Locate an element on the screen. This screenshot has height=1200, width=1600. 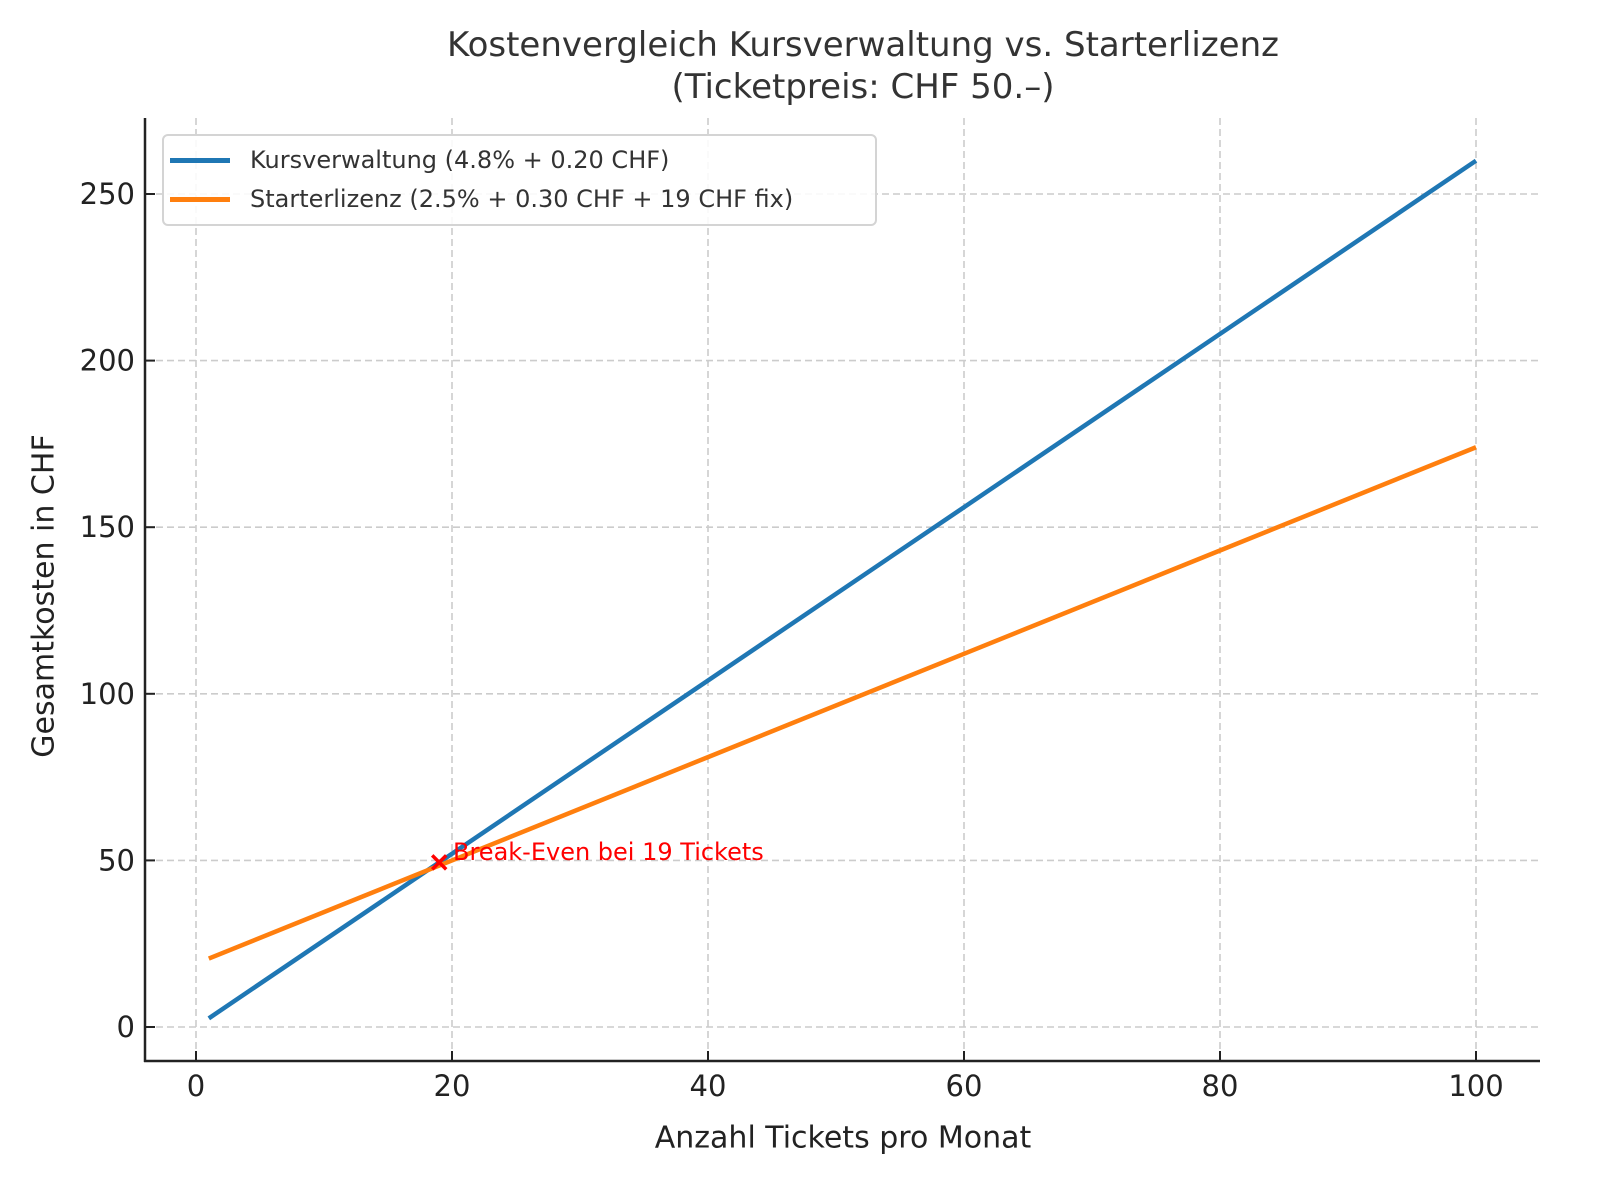
x-tick-label: 80 is located at coordinates (1220, 1086).